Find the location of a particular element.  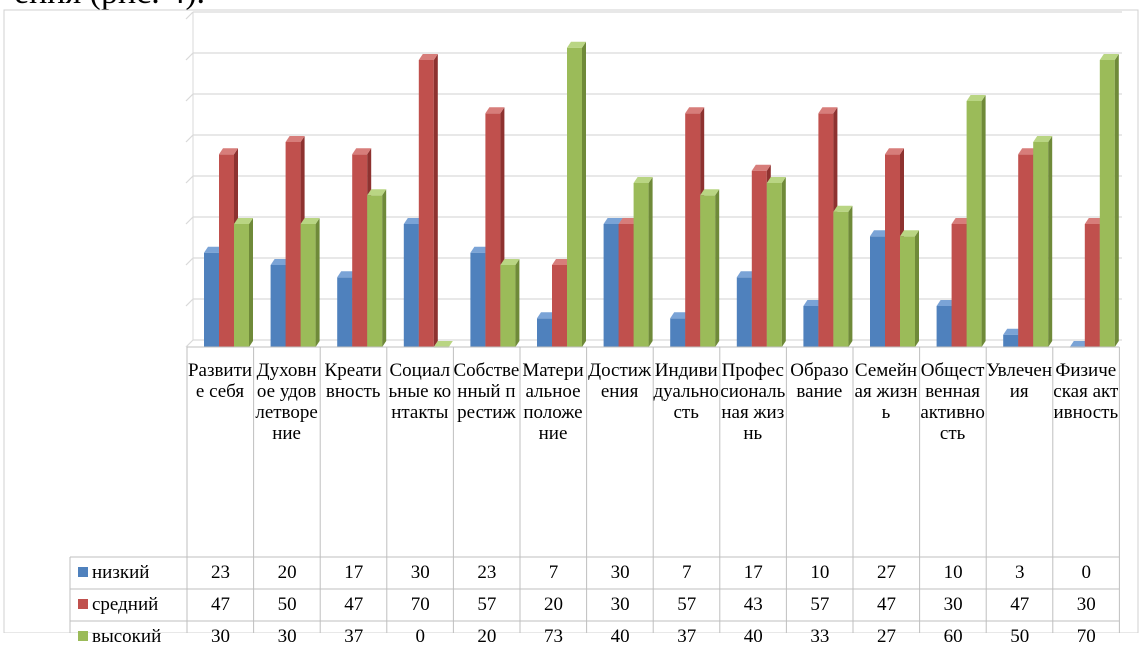

legend-entry: средний is located at coordinates (118, 605).